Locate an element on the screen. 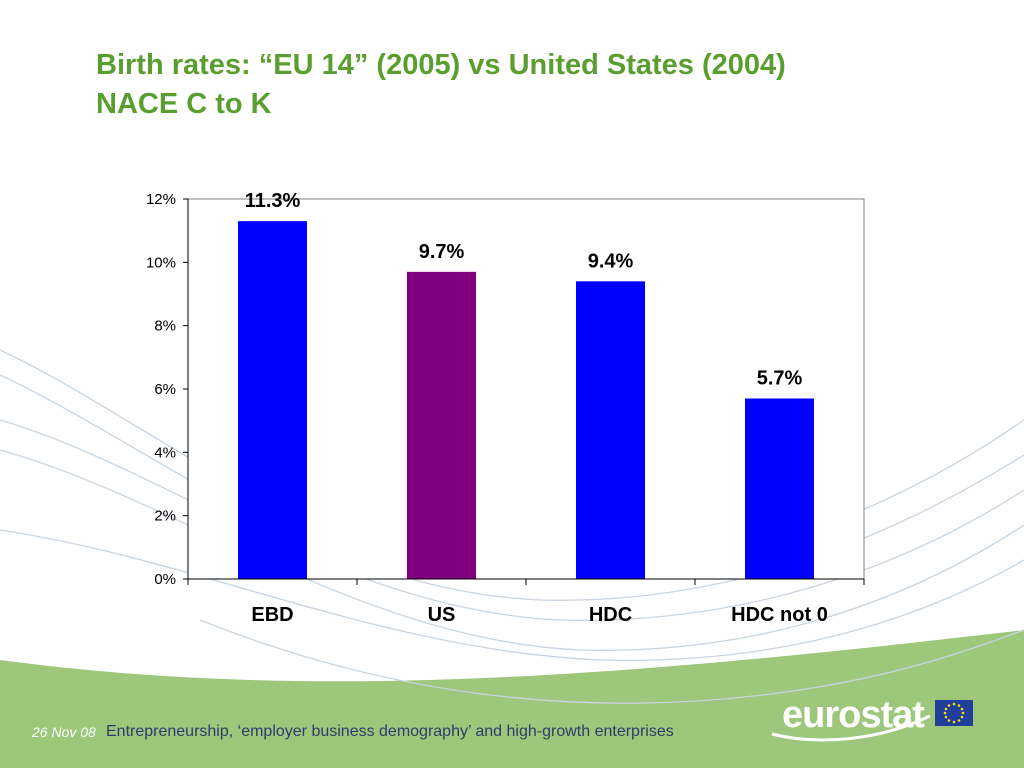 This screenshot has width=1024, height=768. x-tick-label: HDC is located at coordinates (610, 615).